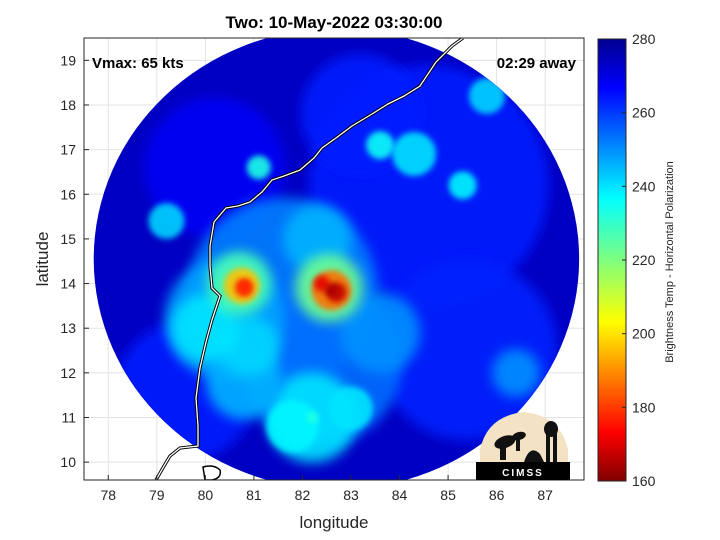 Image resolution: width=720 pixels, height=540 pixels. I want to click on colorbar-tick-label: 200, so click(644, 334).